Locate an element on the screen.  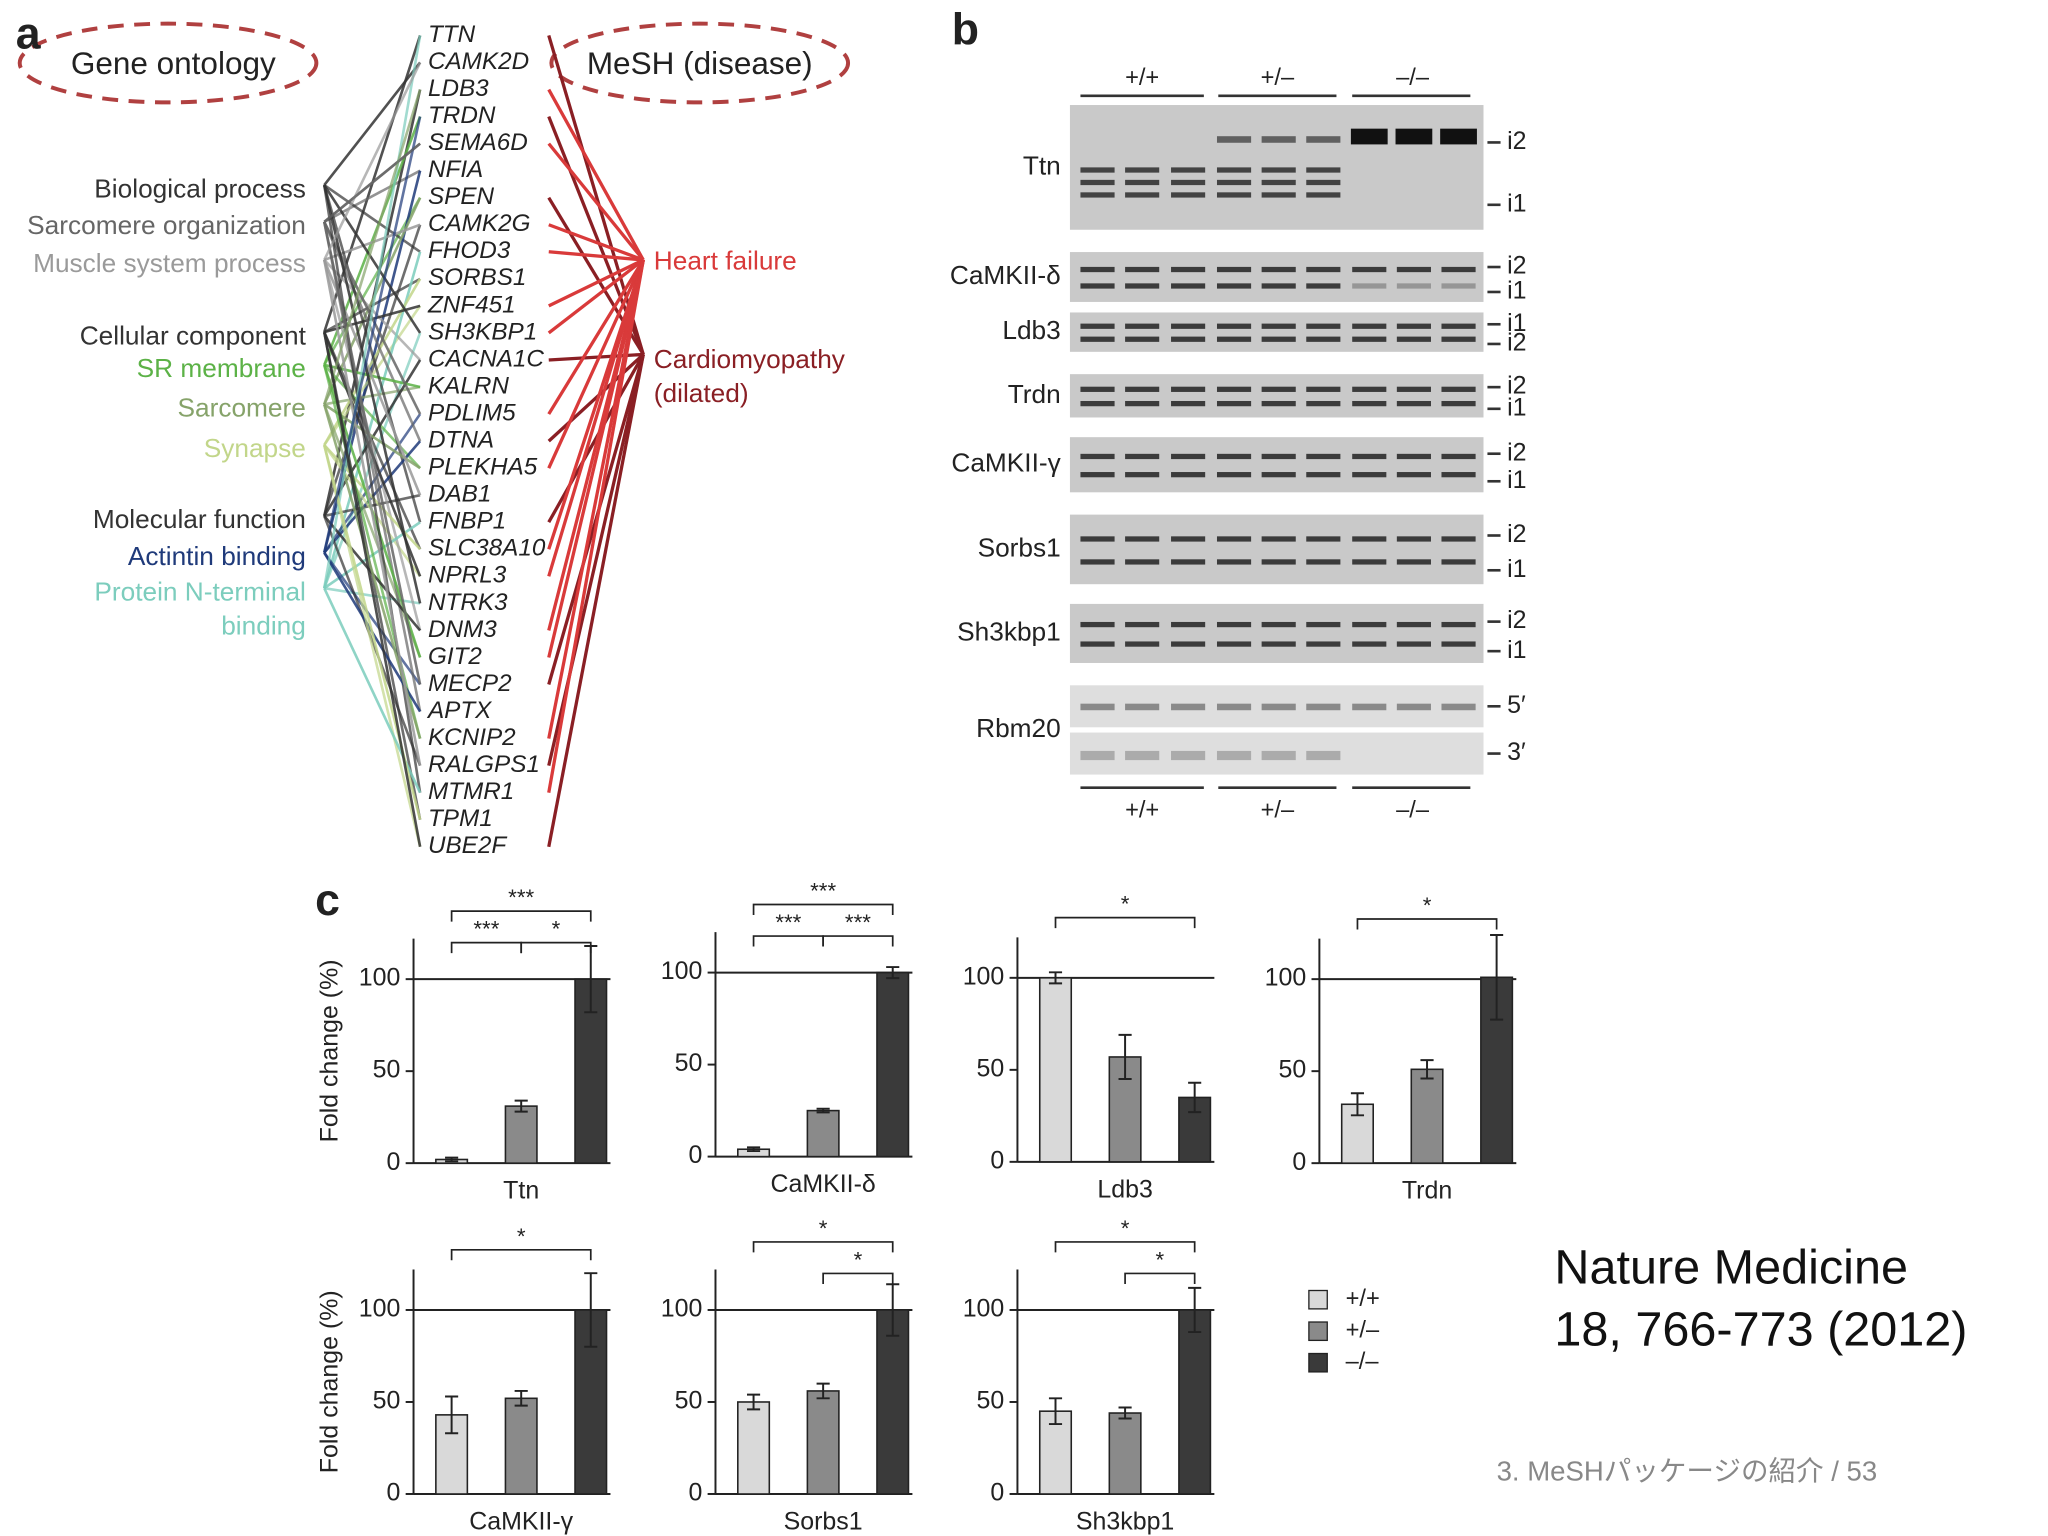
isoform-label: 3′ is located at coordinates (1516, 752).